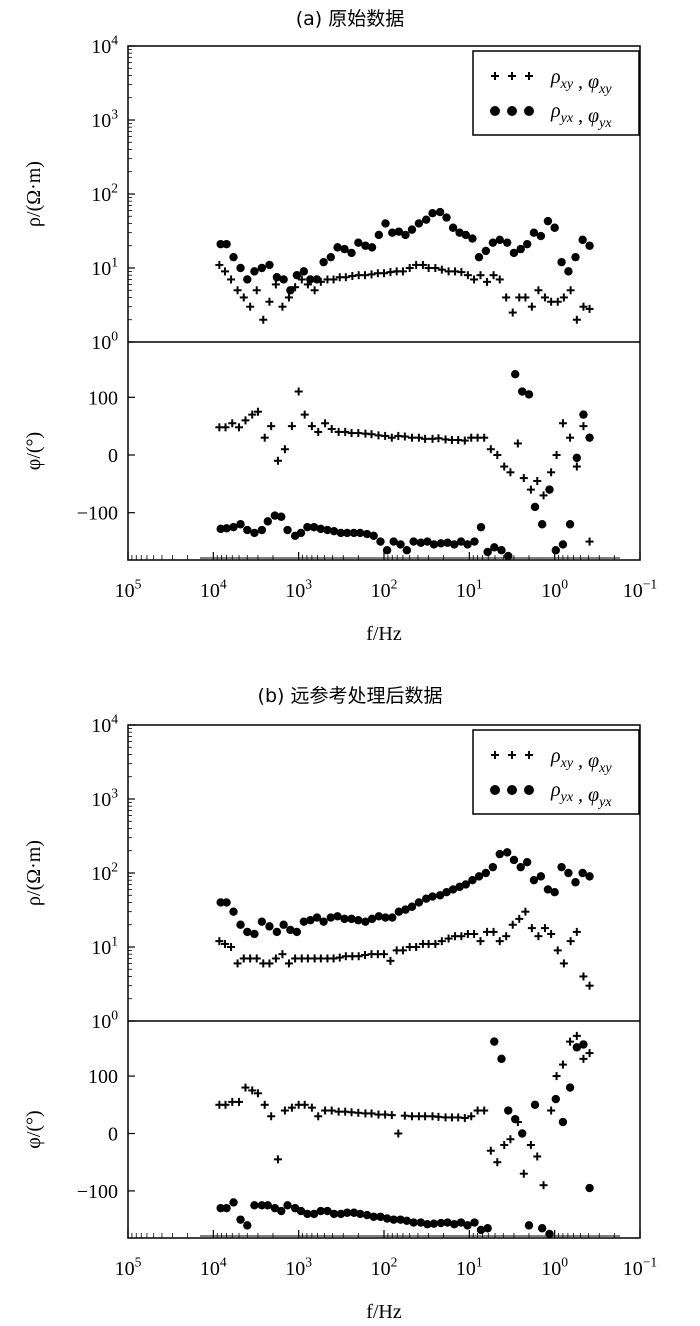 The height and width of the screenshot is (1326, 700). Describe the element at coordinates (384, 1267) in the screenshot. I see `x-tick-label: 10²` at that location.